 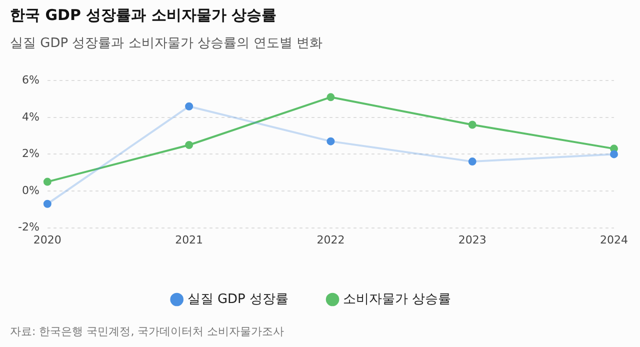 What do you see at coordinates (238, 299) in the screenshot?
I see `legend-label: 실질 GDP 성장률` at bounding box center [238, 299].